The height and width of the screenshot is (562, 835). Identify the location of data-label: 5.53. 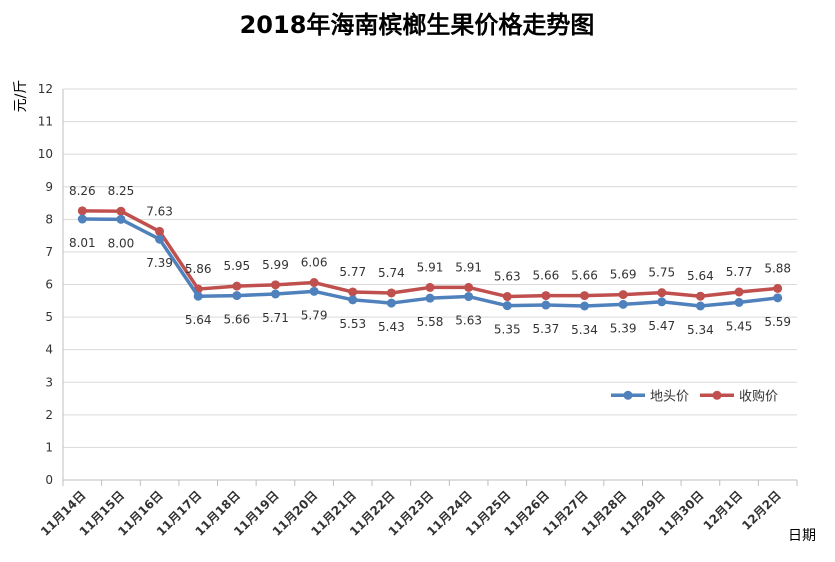
(352, 324).